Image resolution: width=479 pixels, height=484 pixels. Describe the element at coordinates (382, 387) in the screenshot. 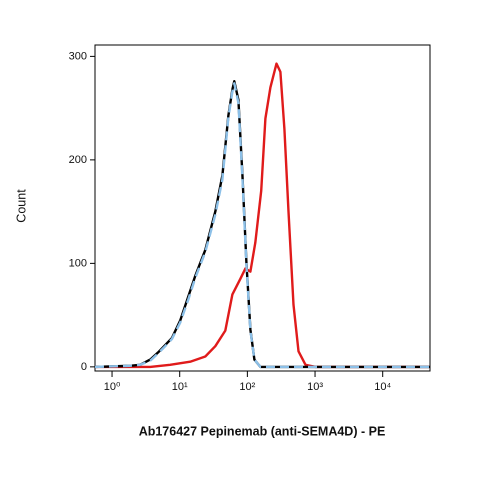

I see `x-tick-label: 10⁴` at that location.